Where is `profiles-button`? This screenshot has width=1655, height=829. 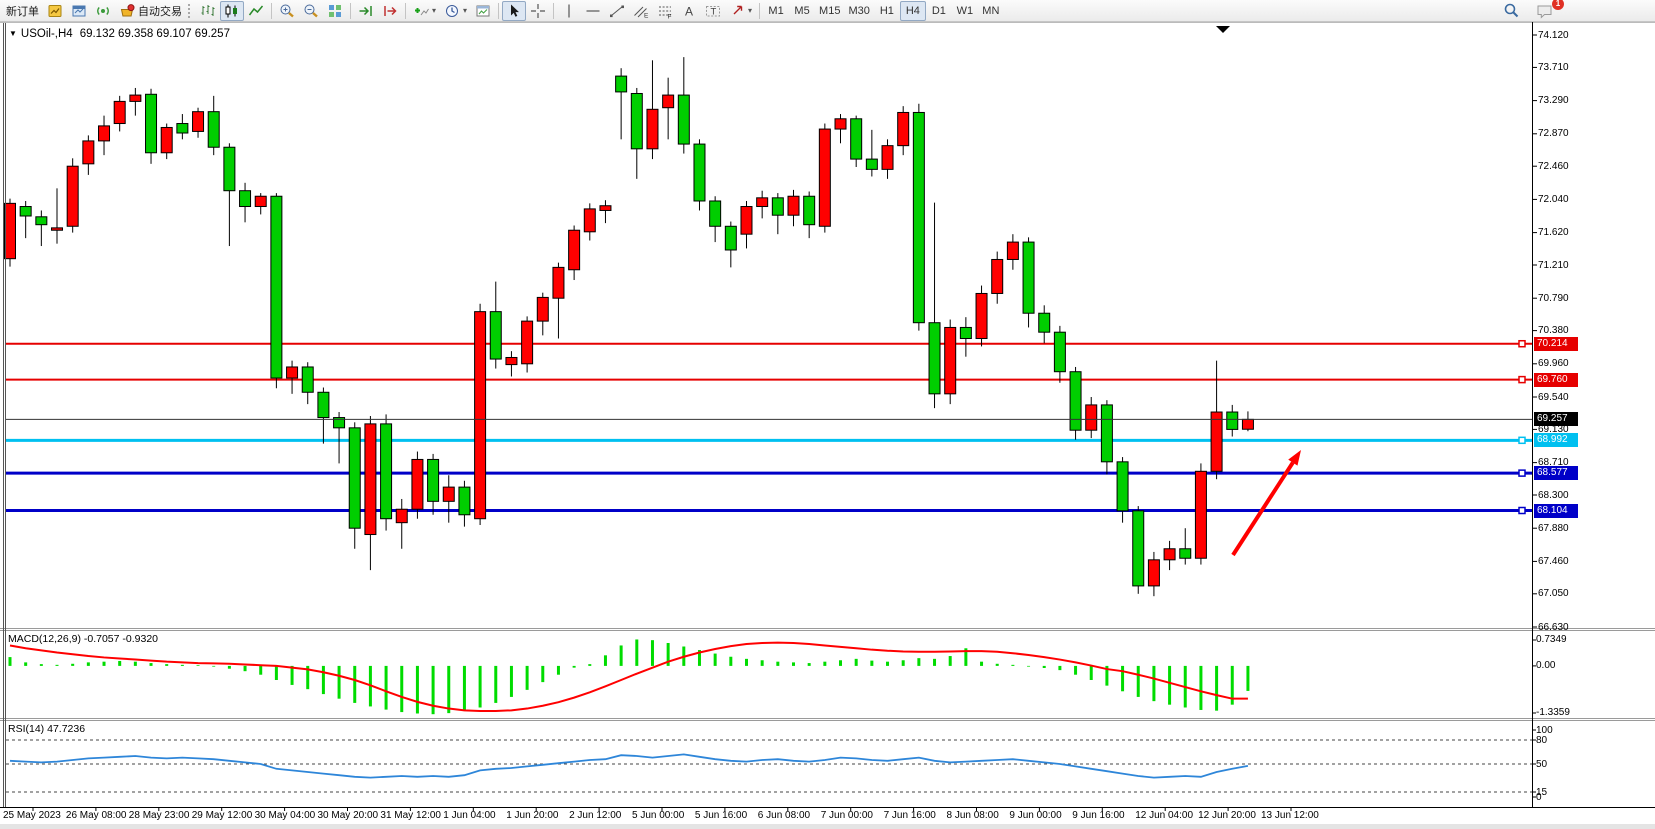
profiles-button is located at coordinates (79, 11).